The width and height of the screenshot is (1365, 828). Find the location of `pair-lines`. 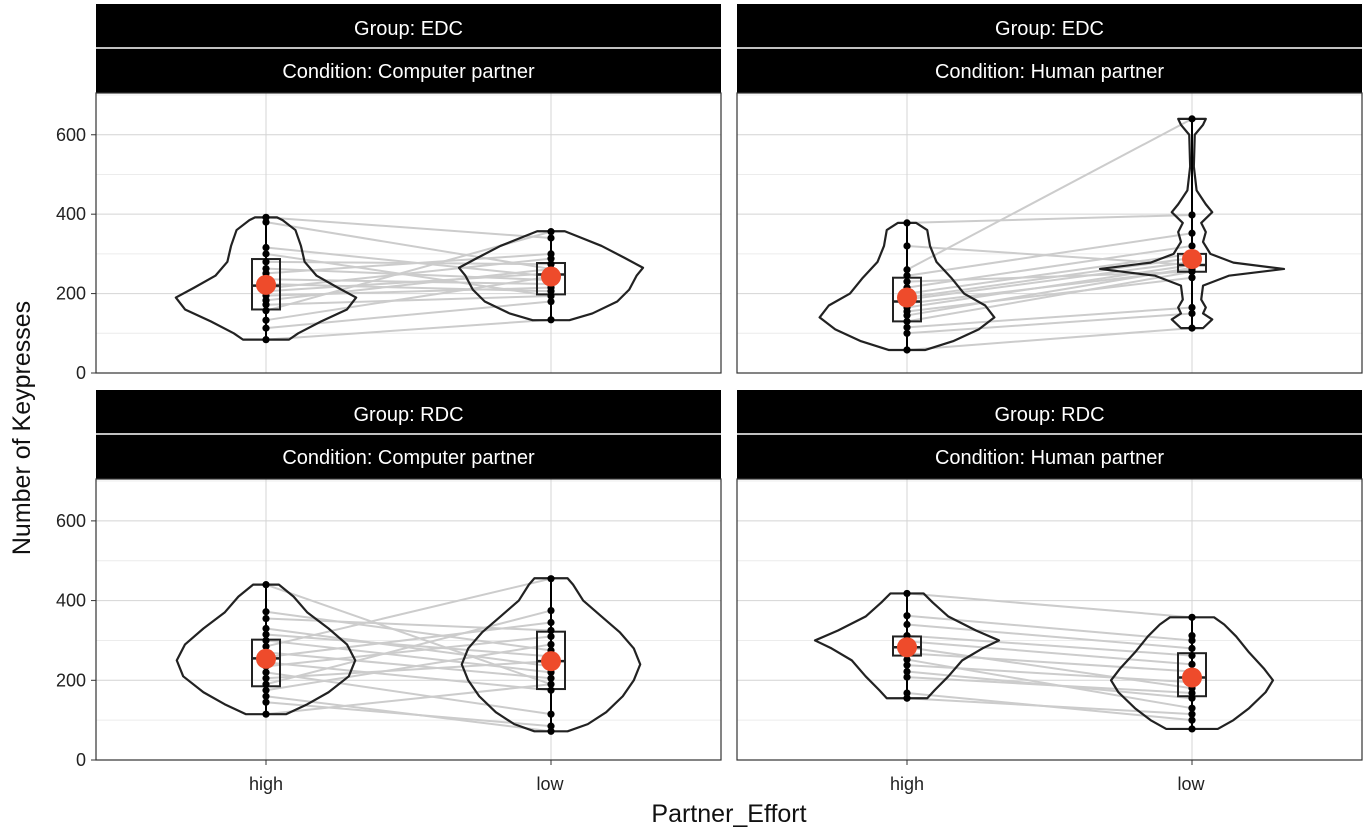

pair-lines is located at coordinates (408, 655).